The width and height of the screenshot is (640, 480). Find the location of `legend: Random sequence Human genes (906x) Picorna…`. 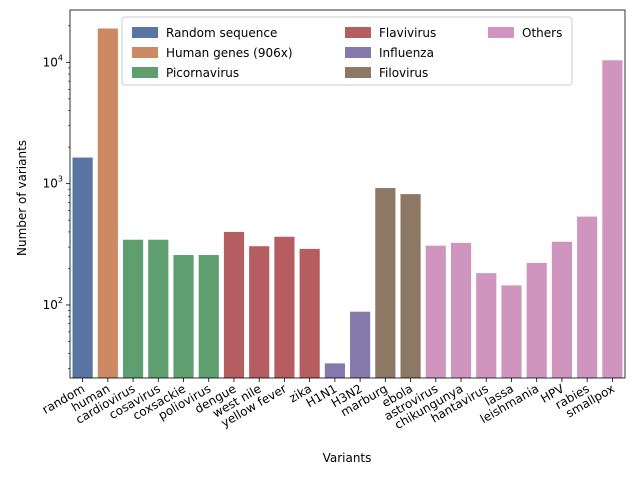

legend: Random sequence Human genes (906x) Picorna… is located at coordinates (347, 51).